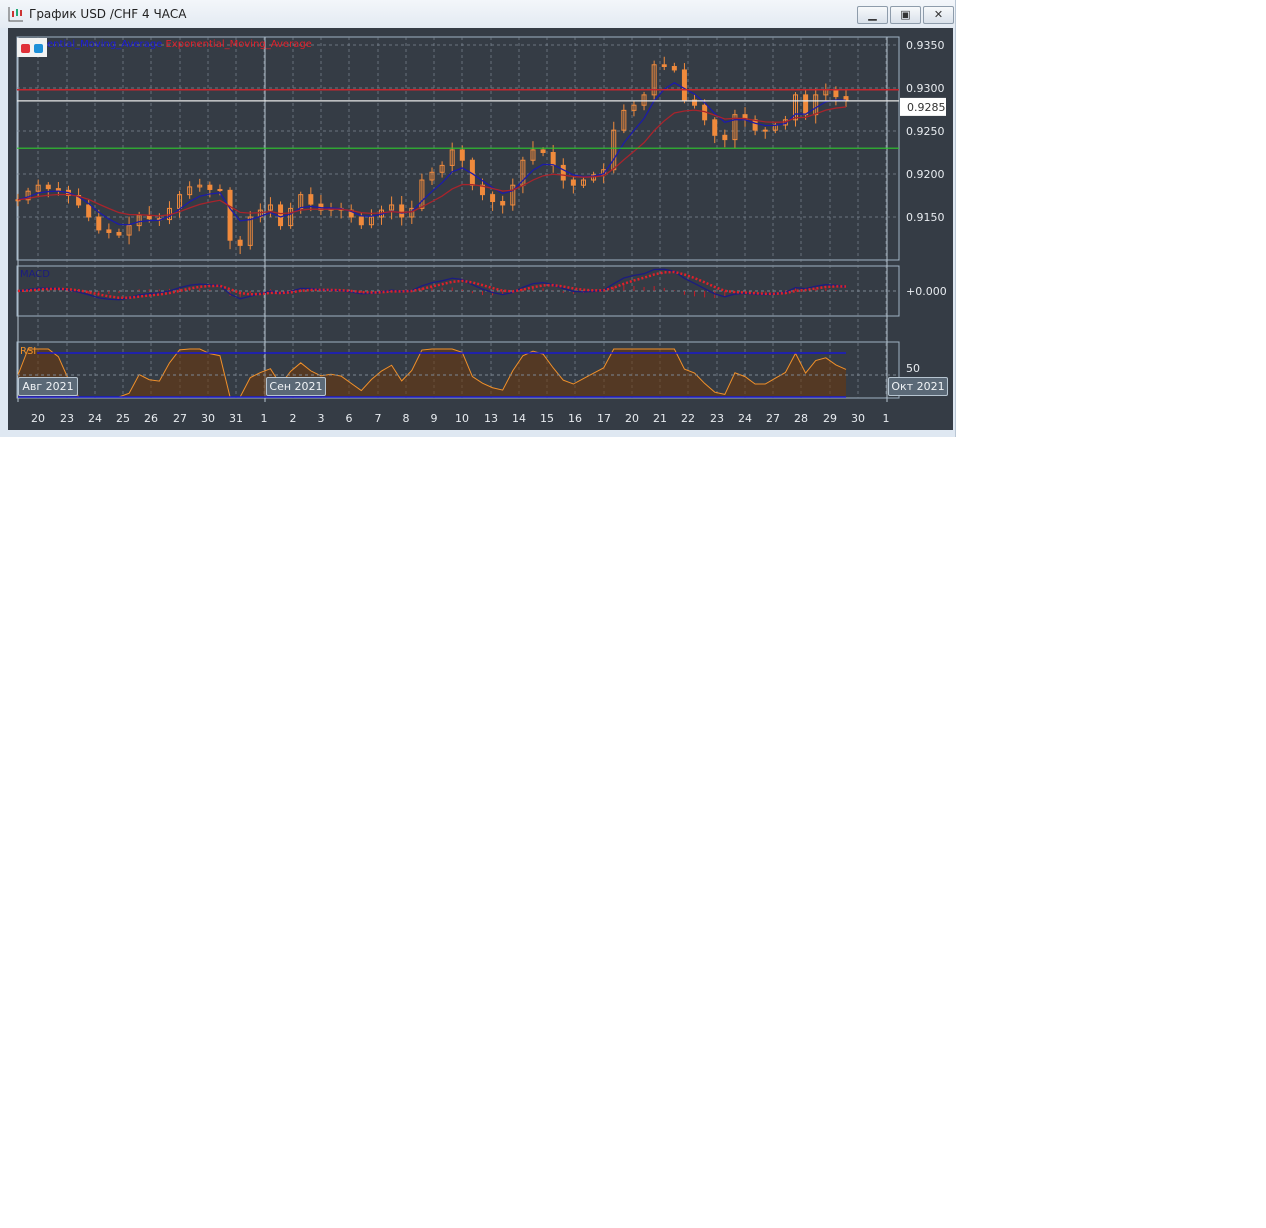 Image resolution: width=1266 pixels, height=1228 pixels. What do you see at coordinates (926, 291) in the screenshot?
I see `macd-zero-label: +0.000` at bounding box center [926, 291].